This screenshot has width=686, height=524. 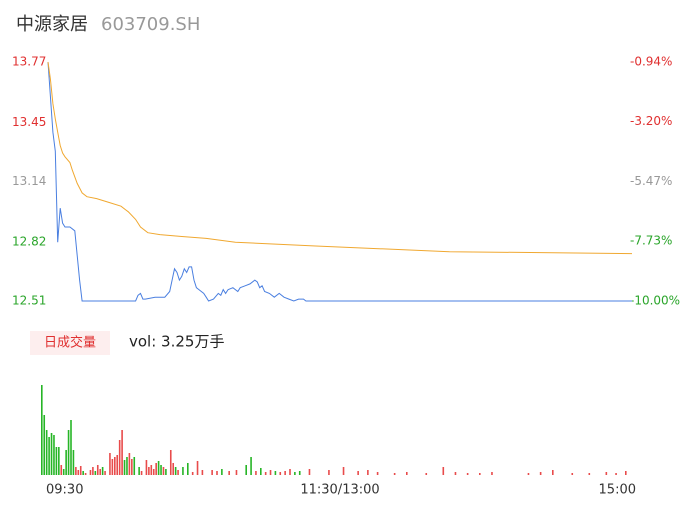 I want to click on y2-tick-label: -5.47%, so click(x=651, y=181).